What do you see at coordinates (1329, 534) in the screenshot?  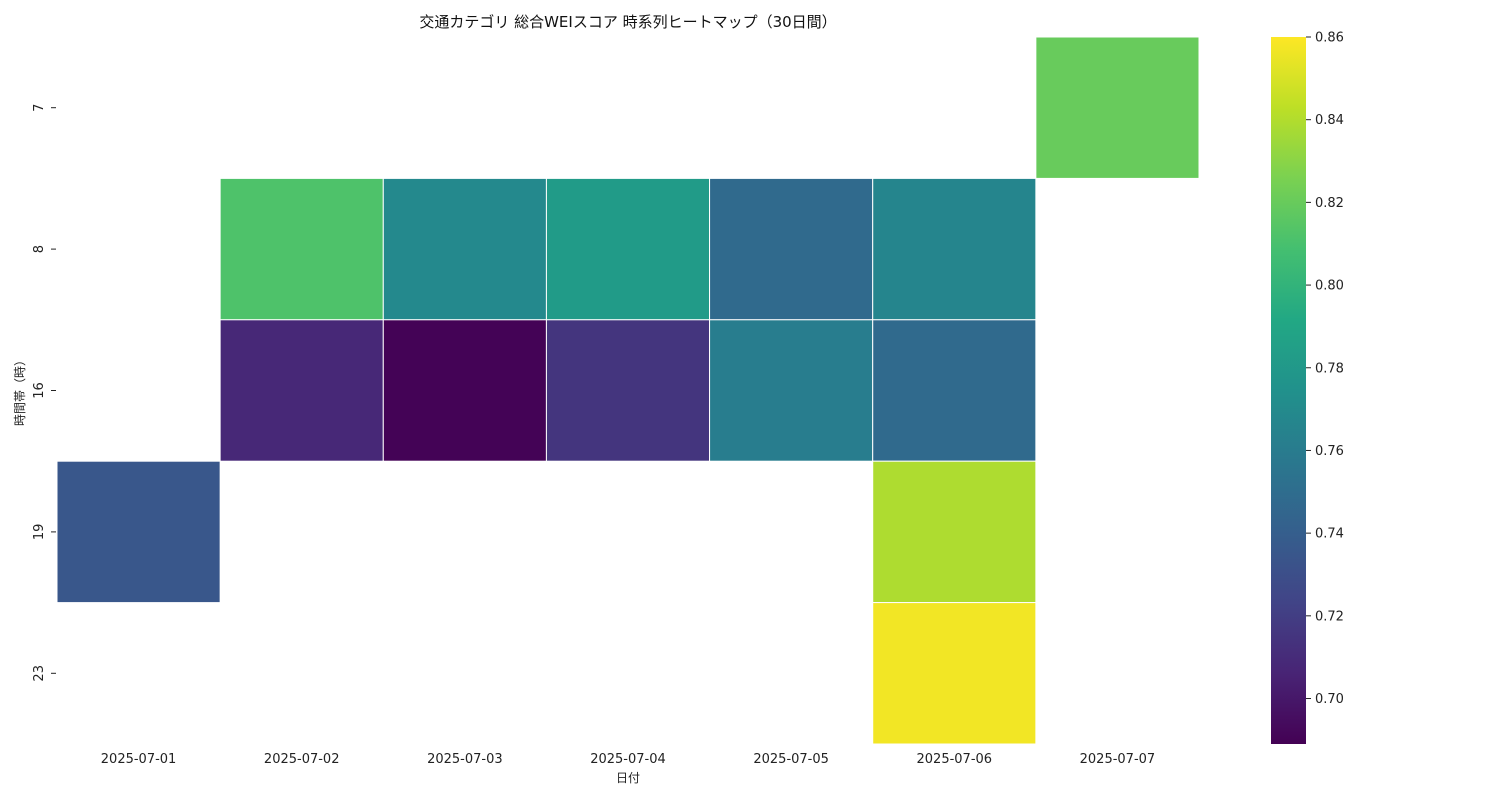 I see `colorbar-tick-label: 0.74` at bounding box center [1329, 534].